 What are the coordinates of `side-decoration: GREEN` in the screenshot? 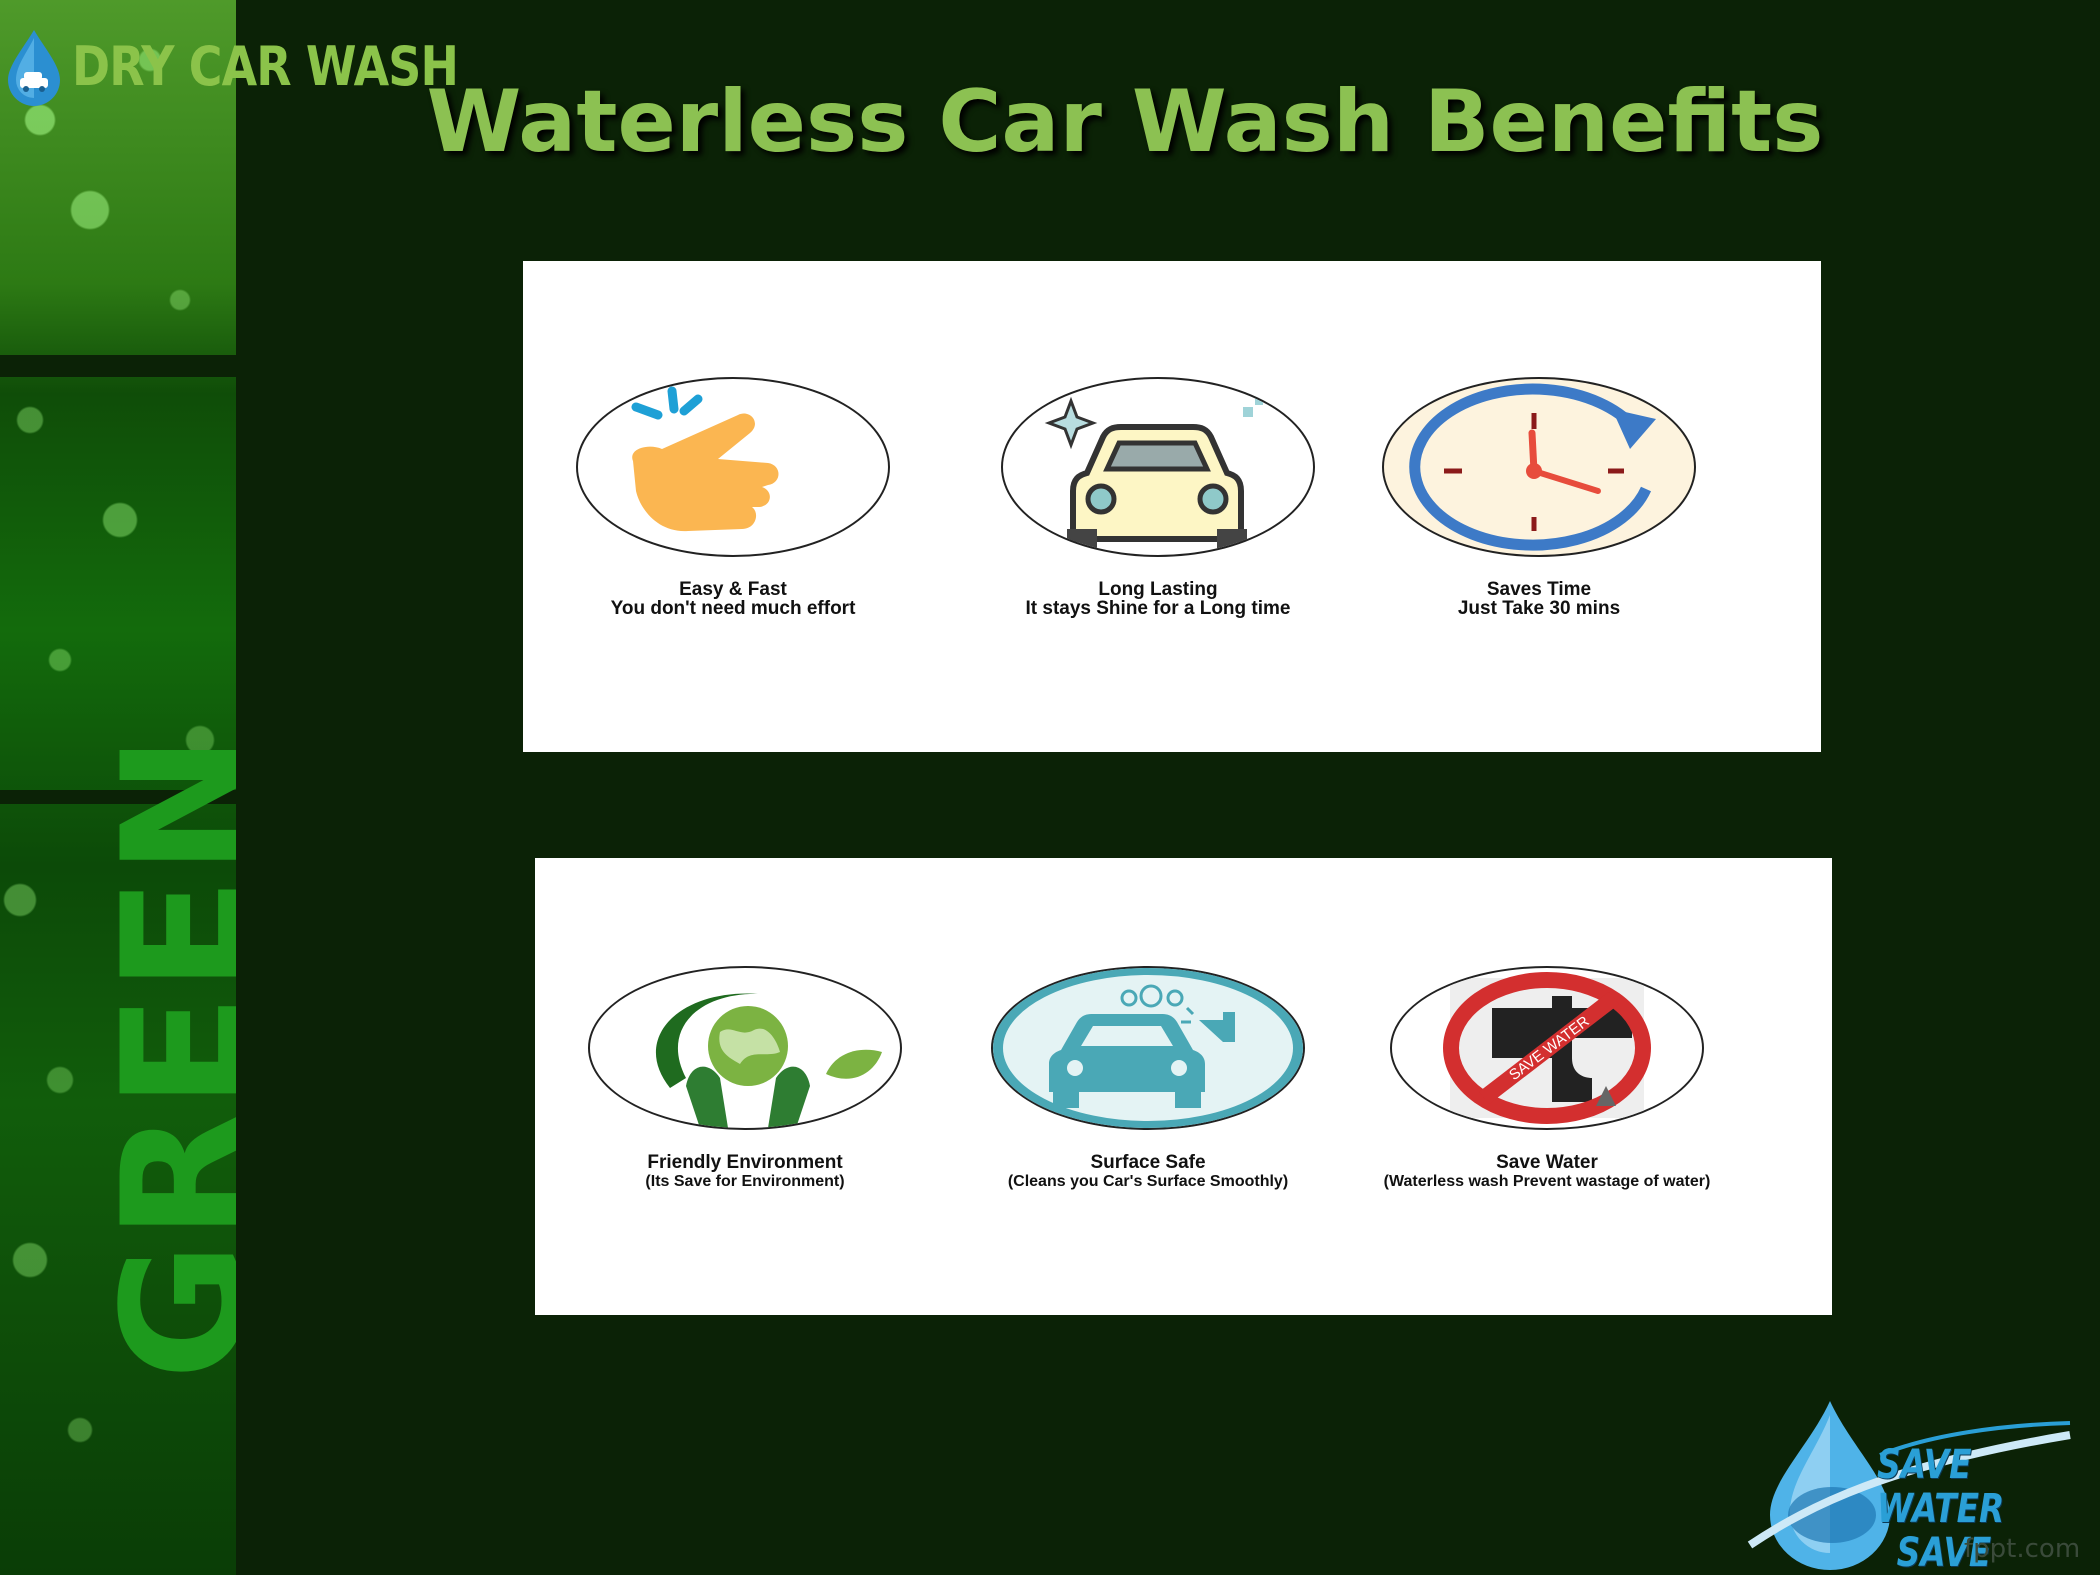 It's located at (118, 787).